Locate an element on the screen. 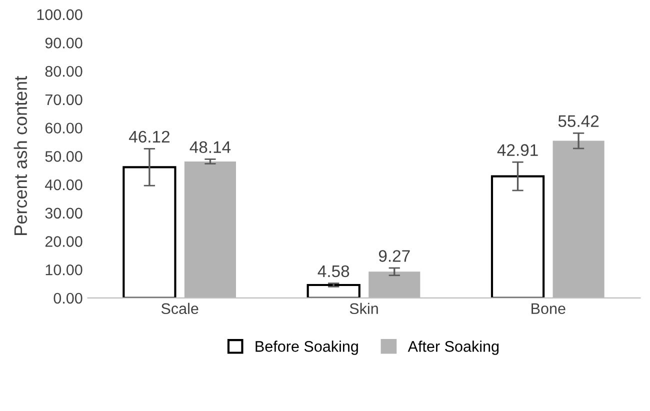  data-label: 42.91 is located at coordinates (517, 150).